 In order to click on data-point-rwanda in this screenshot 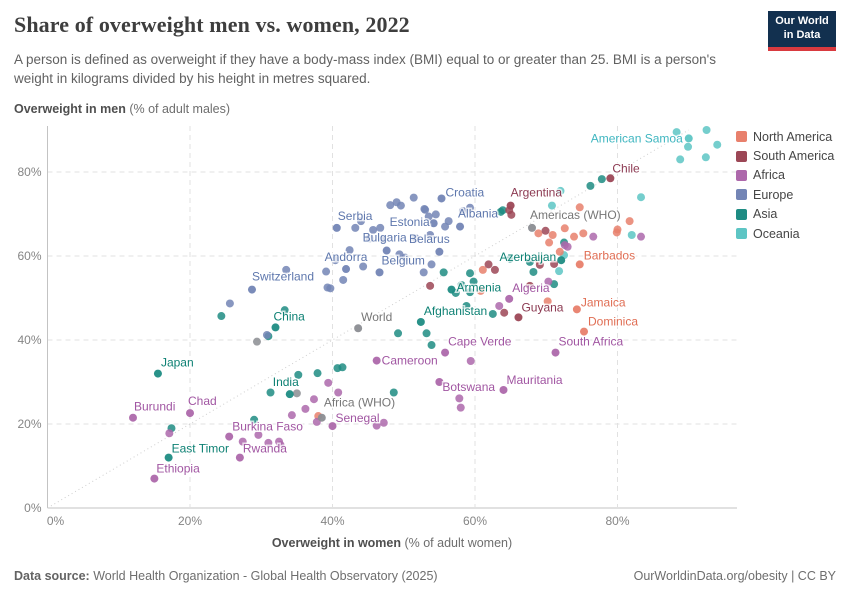, I will do `click(239, 457)`.